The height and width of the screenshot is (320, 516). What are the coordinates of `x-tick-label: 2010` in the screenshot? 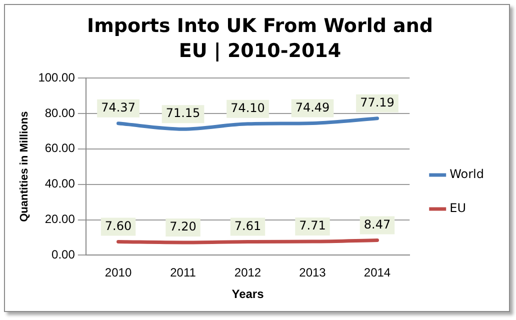 It's located at (118, 273).